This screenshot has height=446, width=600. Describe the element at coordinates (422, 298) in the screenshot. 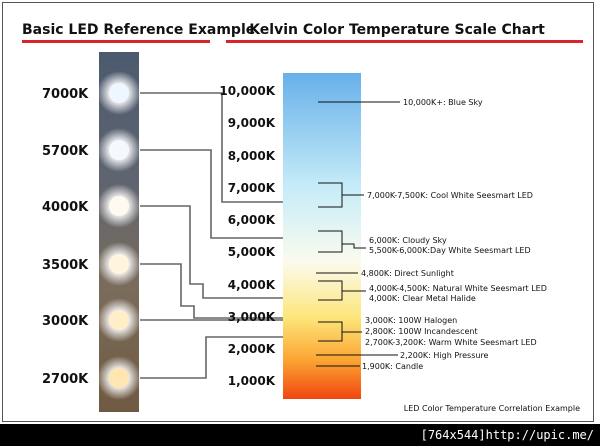

I see `annotation-metal-halide: 4,000K: Clear Metal Halide` at that location.